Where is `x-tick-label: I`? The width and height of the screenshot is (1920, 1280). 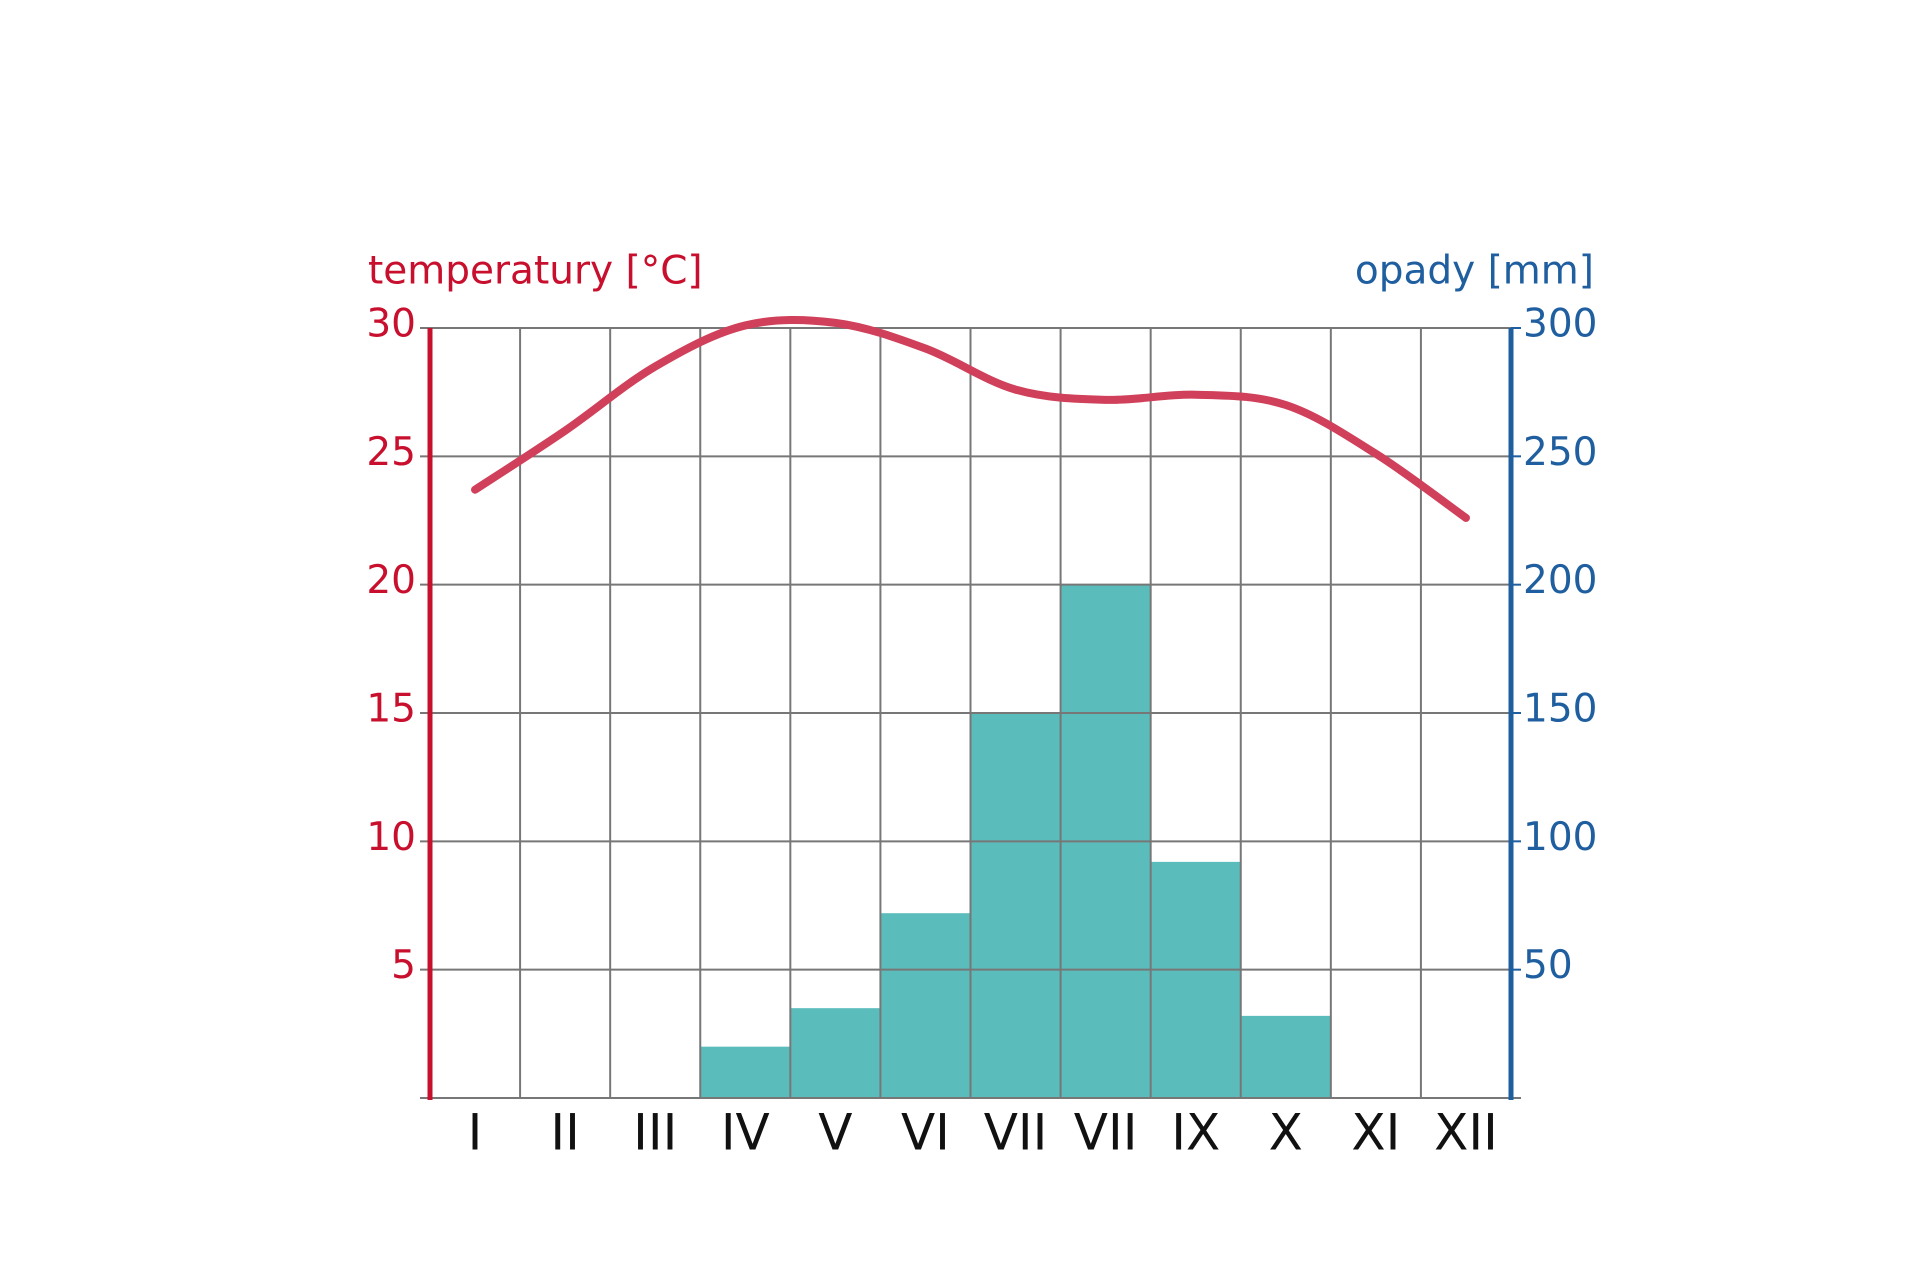
x-tick-label: I is located at coordinates (475, 1133).